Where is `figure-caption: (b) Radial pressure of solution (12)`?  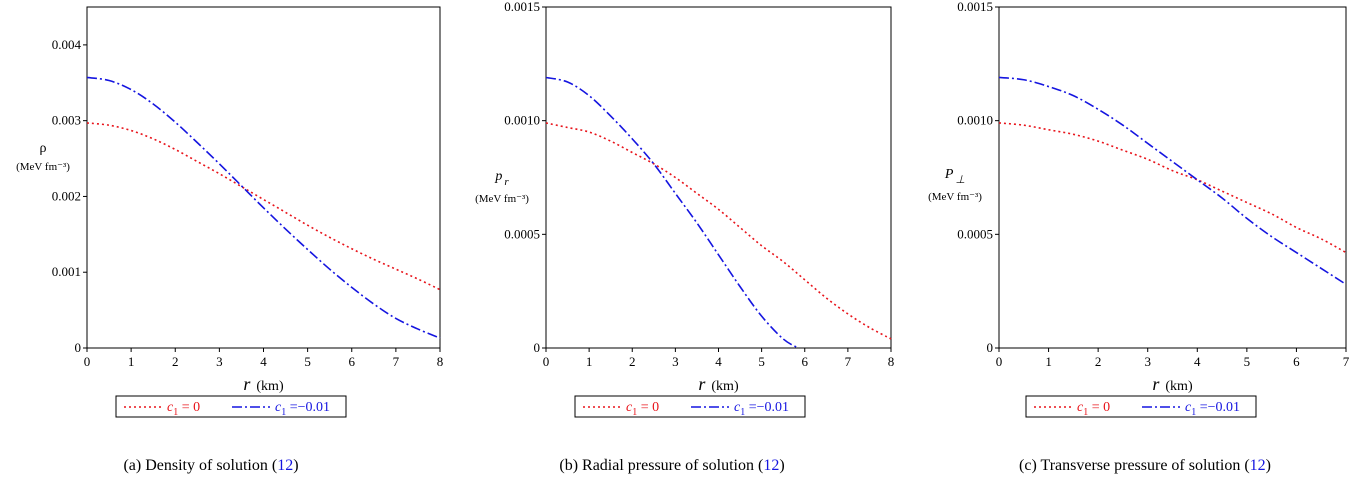
figure-caption: (b) Radial pressure of solution (12) is located at coordinates (671, 465).